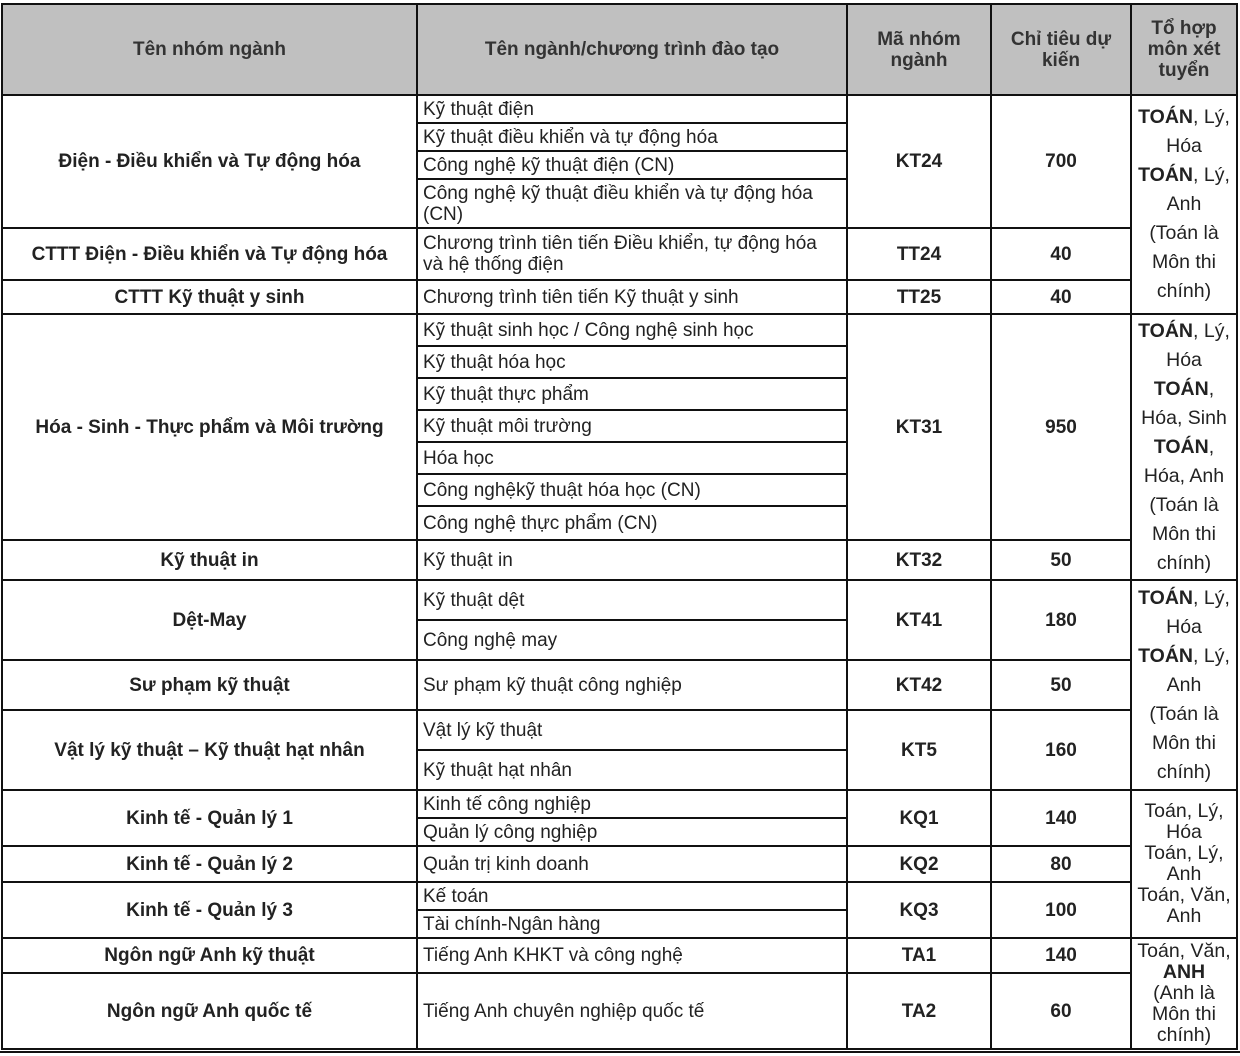 Image resolution: width=1240 pixels, height=1056 pixels. I want to click on group-code: KT42, so click(919, 685).